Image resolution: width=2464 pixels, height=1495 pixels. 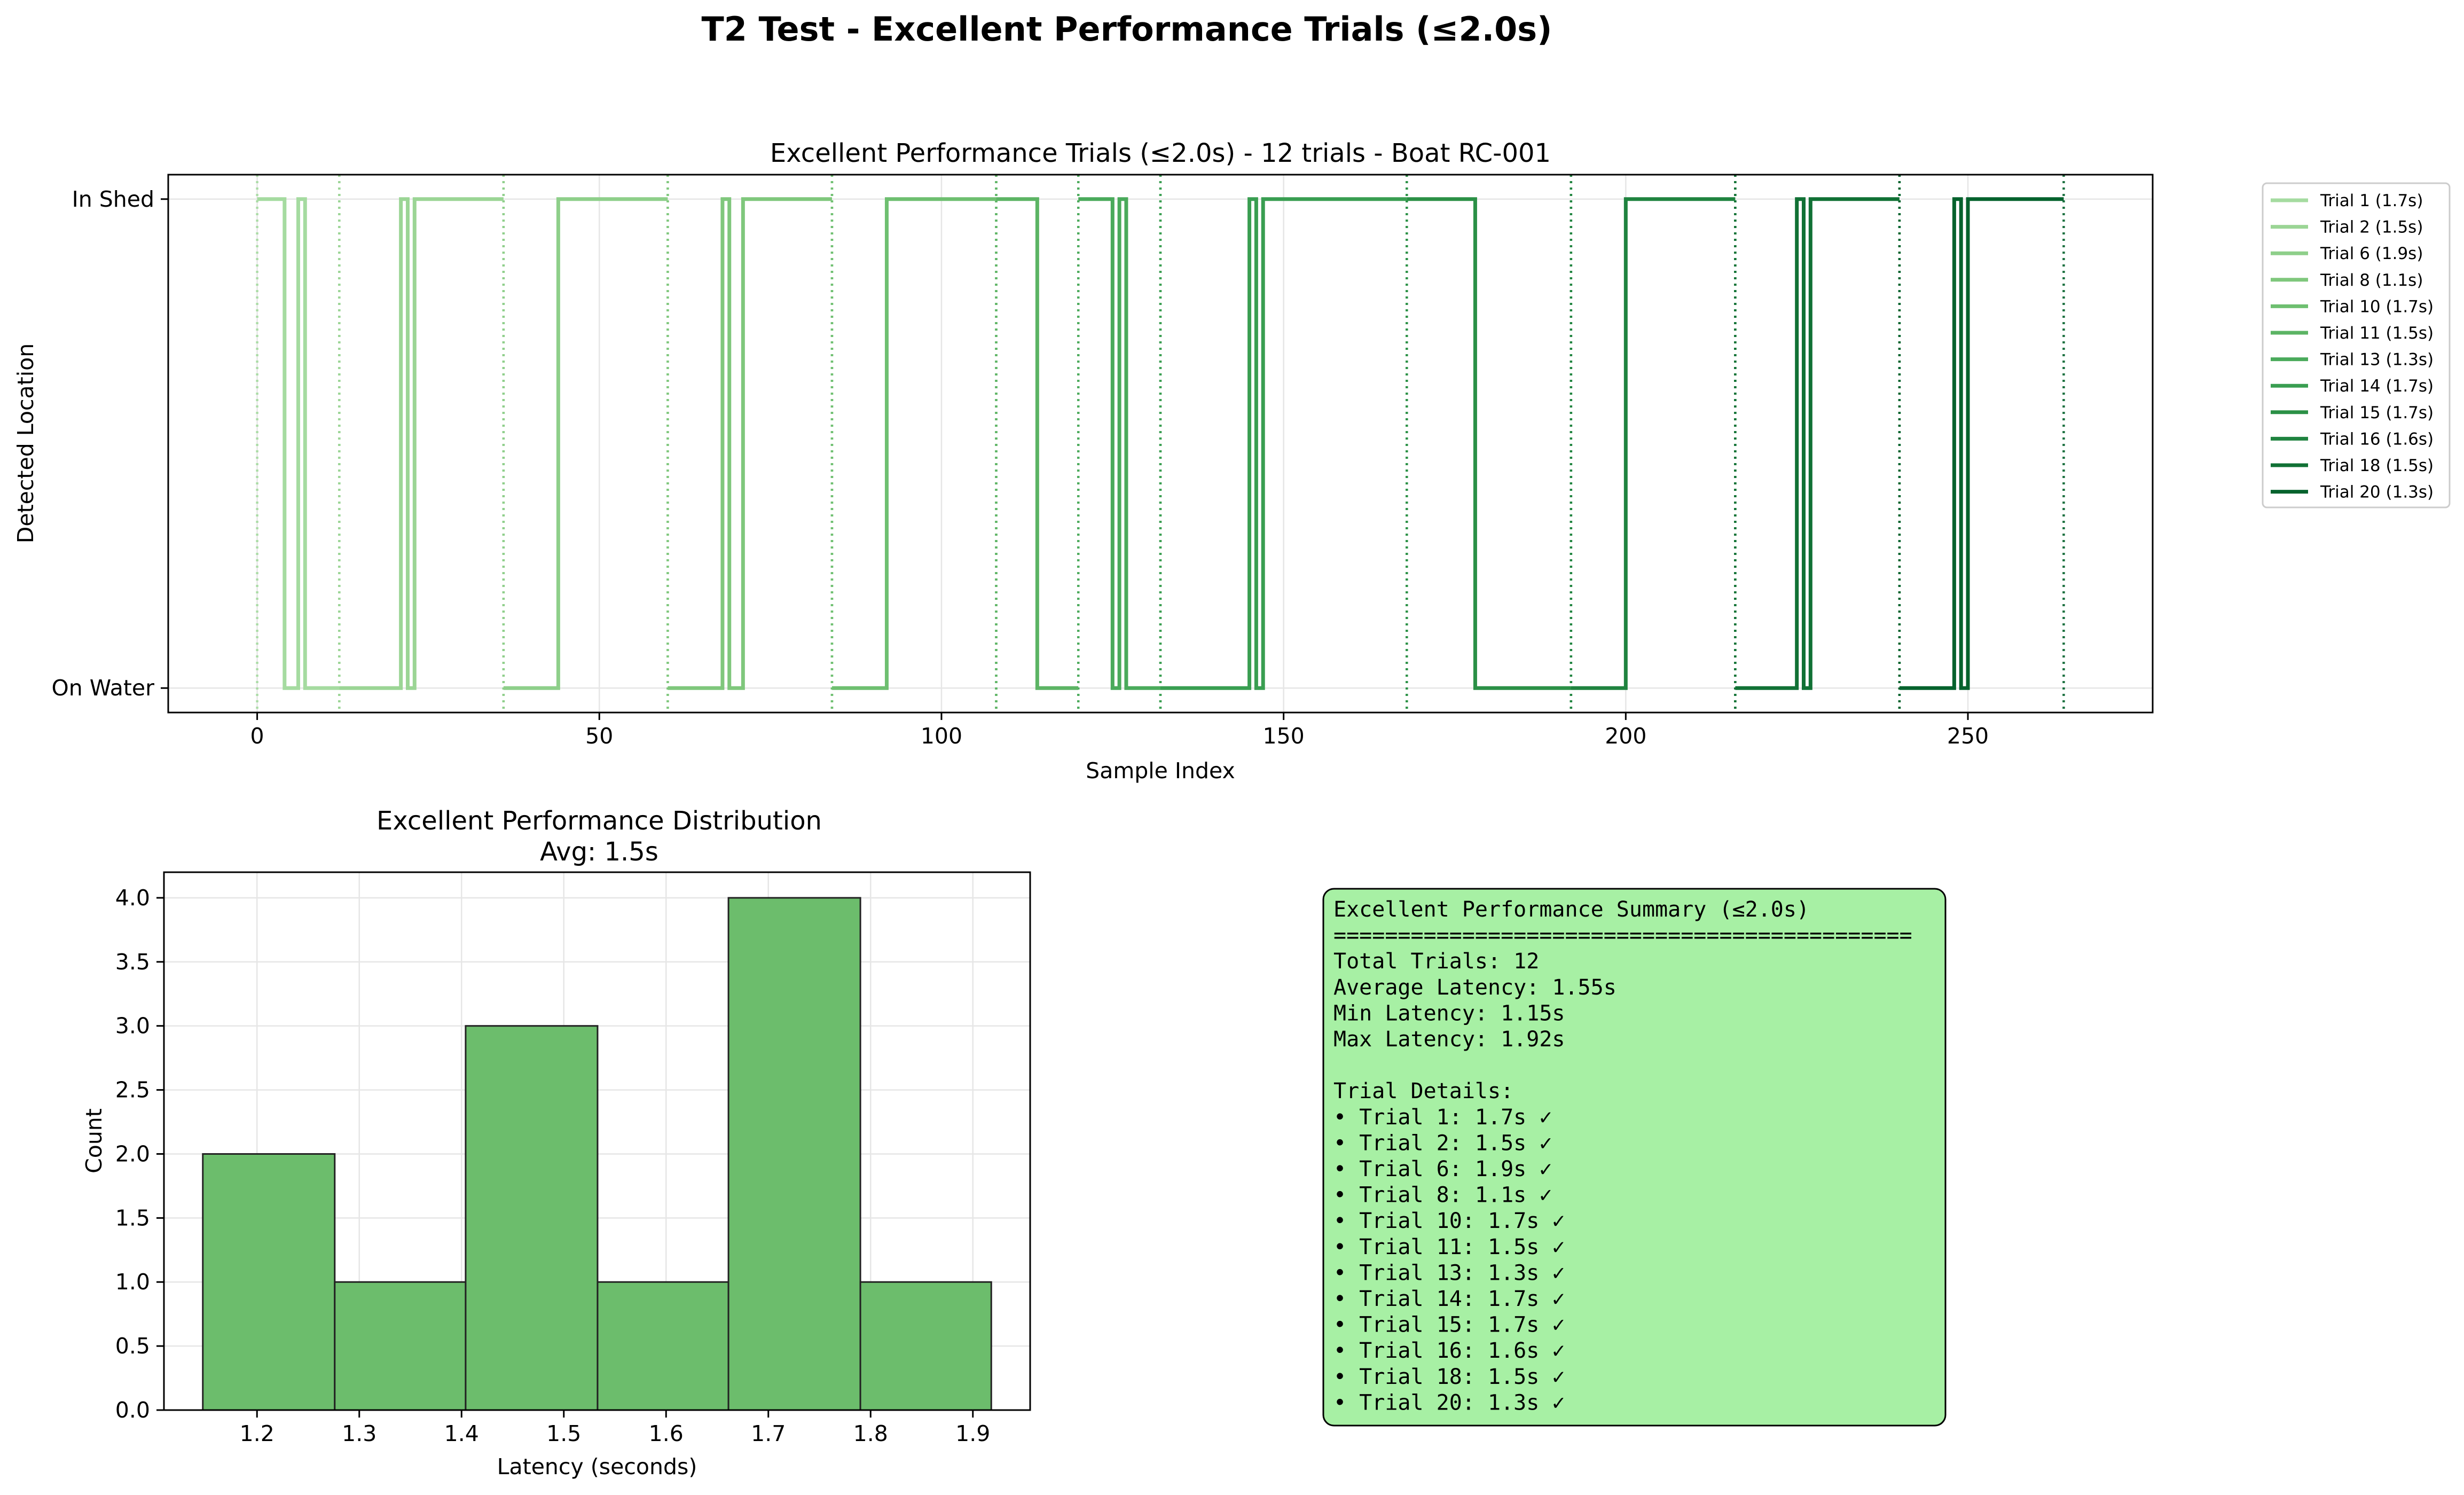 I want to click on x-tick-label: 1.4, so click(x=461, y=1433).